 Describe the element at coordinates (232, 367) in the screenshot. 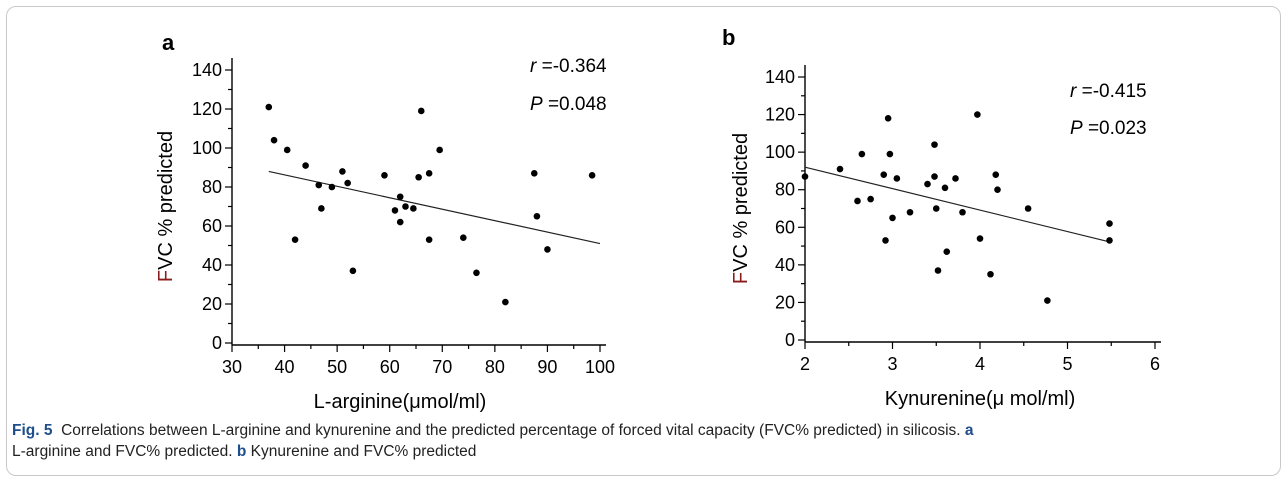

I see `x-tick-label-a: 30` at that location.